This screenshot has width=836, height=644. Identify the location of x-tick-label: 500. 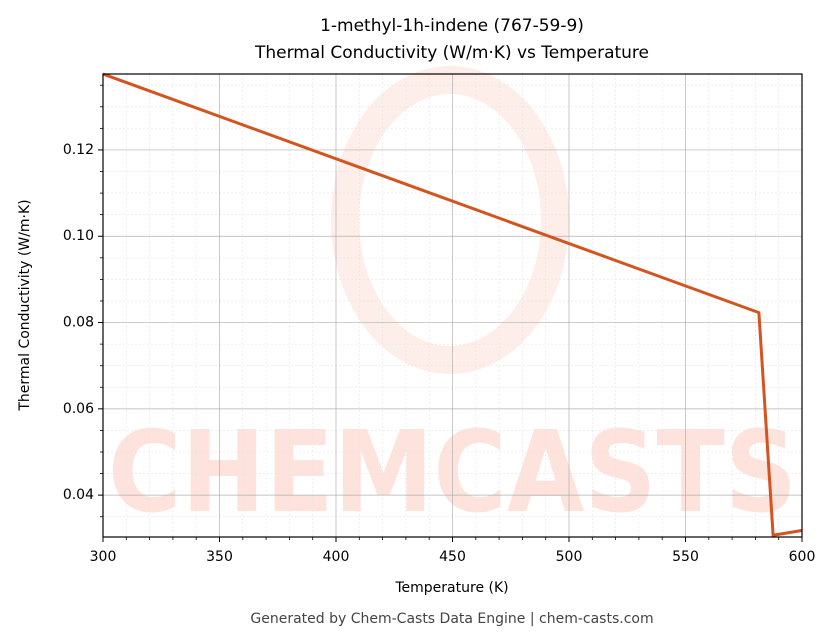
(569, 557).